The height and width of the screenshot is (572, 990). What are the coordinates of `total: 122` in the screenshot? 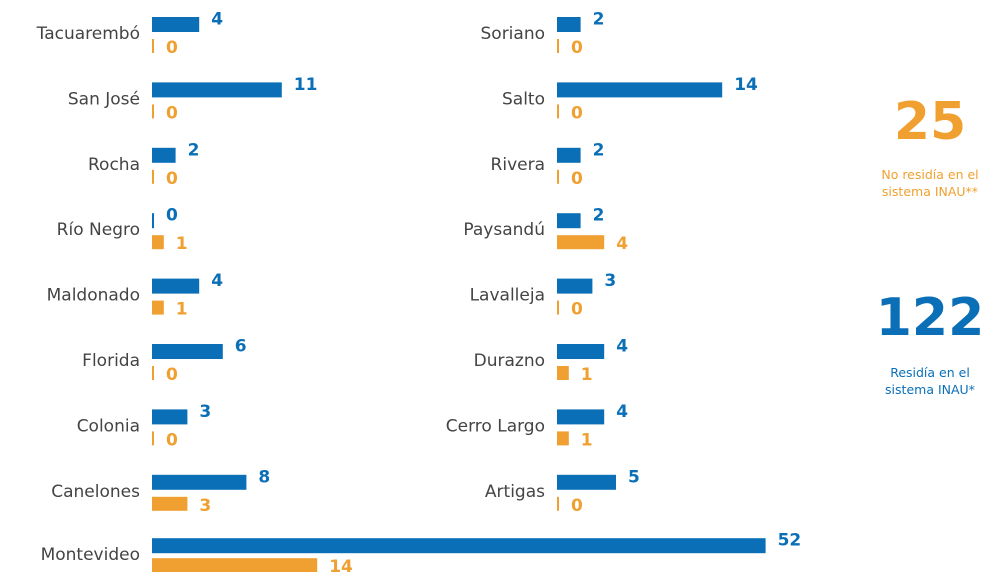 It's located at (930, 318).